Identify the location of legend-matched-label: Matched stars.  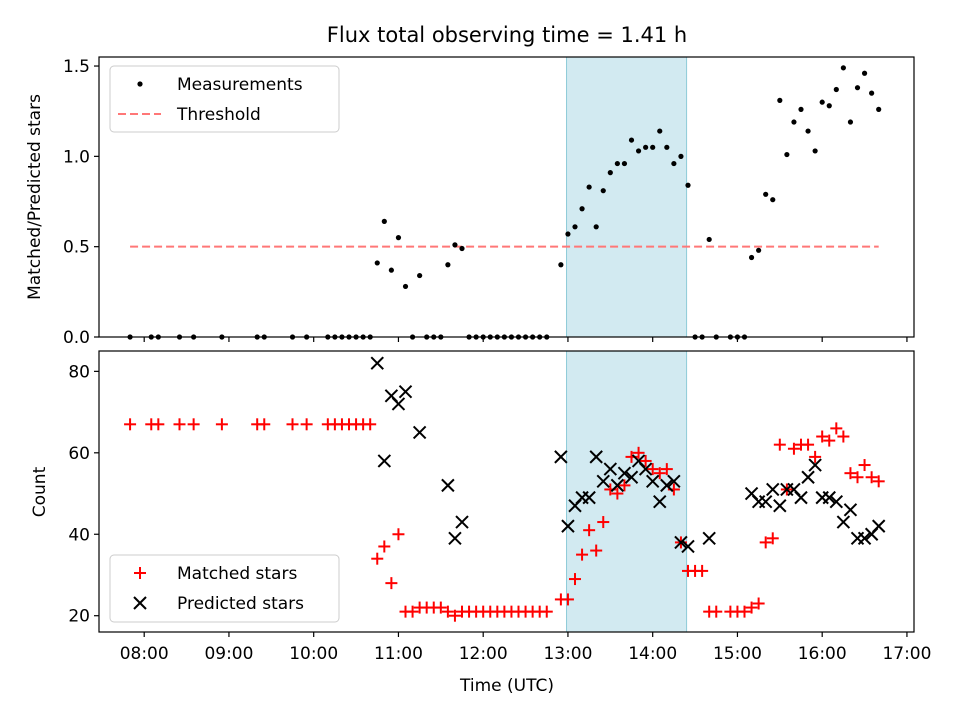
(237, 574).